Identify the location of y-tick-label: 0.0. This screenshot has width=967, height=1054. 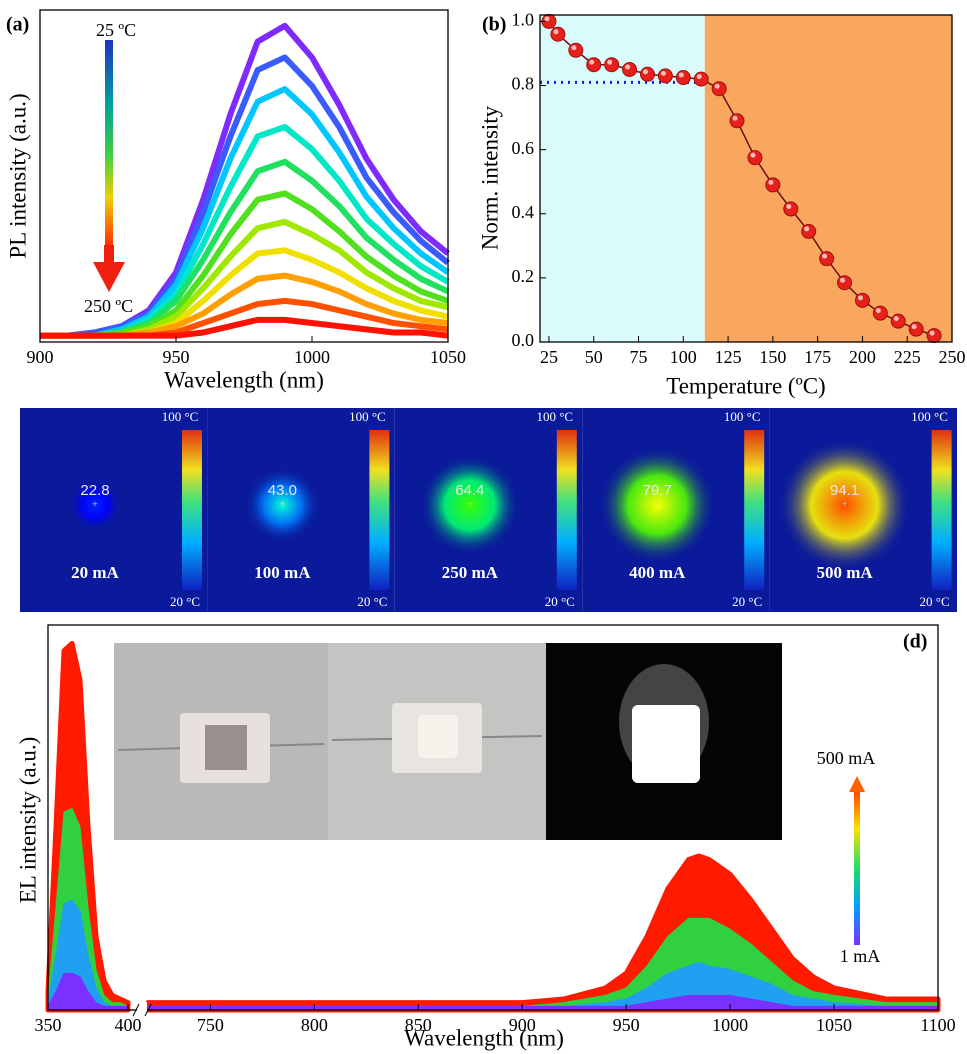
(523, 340).